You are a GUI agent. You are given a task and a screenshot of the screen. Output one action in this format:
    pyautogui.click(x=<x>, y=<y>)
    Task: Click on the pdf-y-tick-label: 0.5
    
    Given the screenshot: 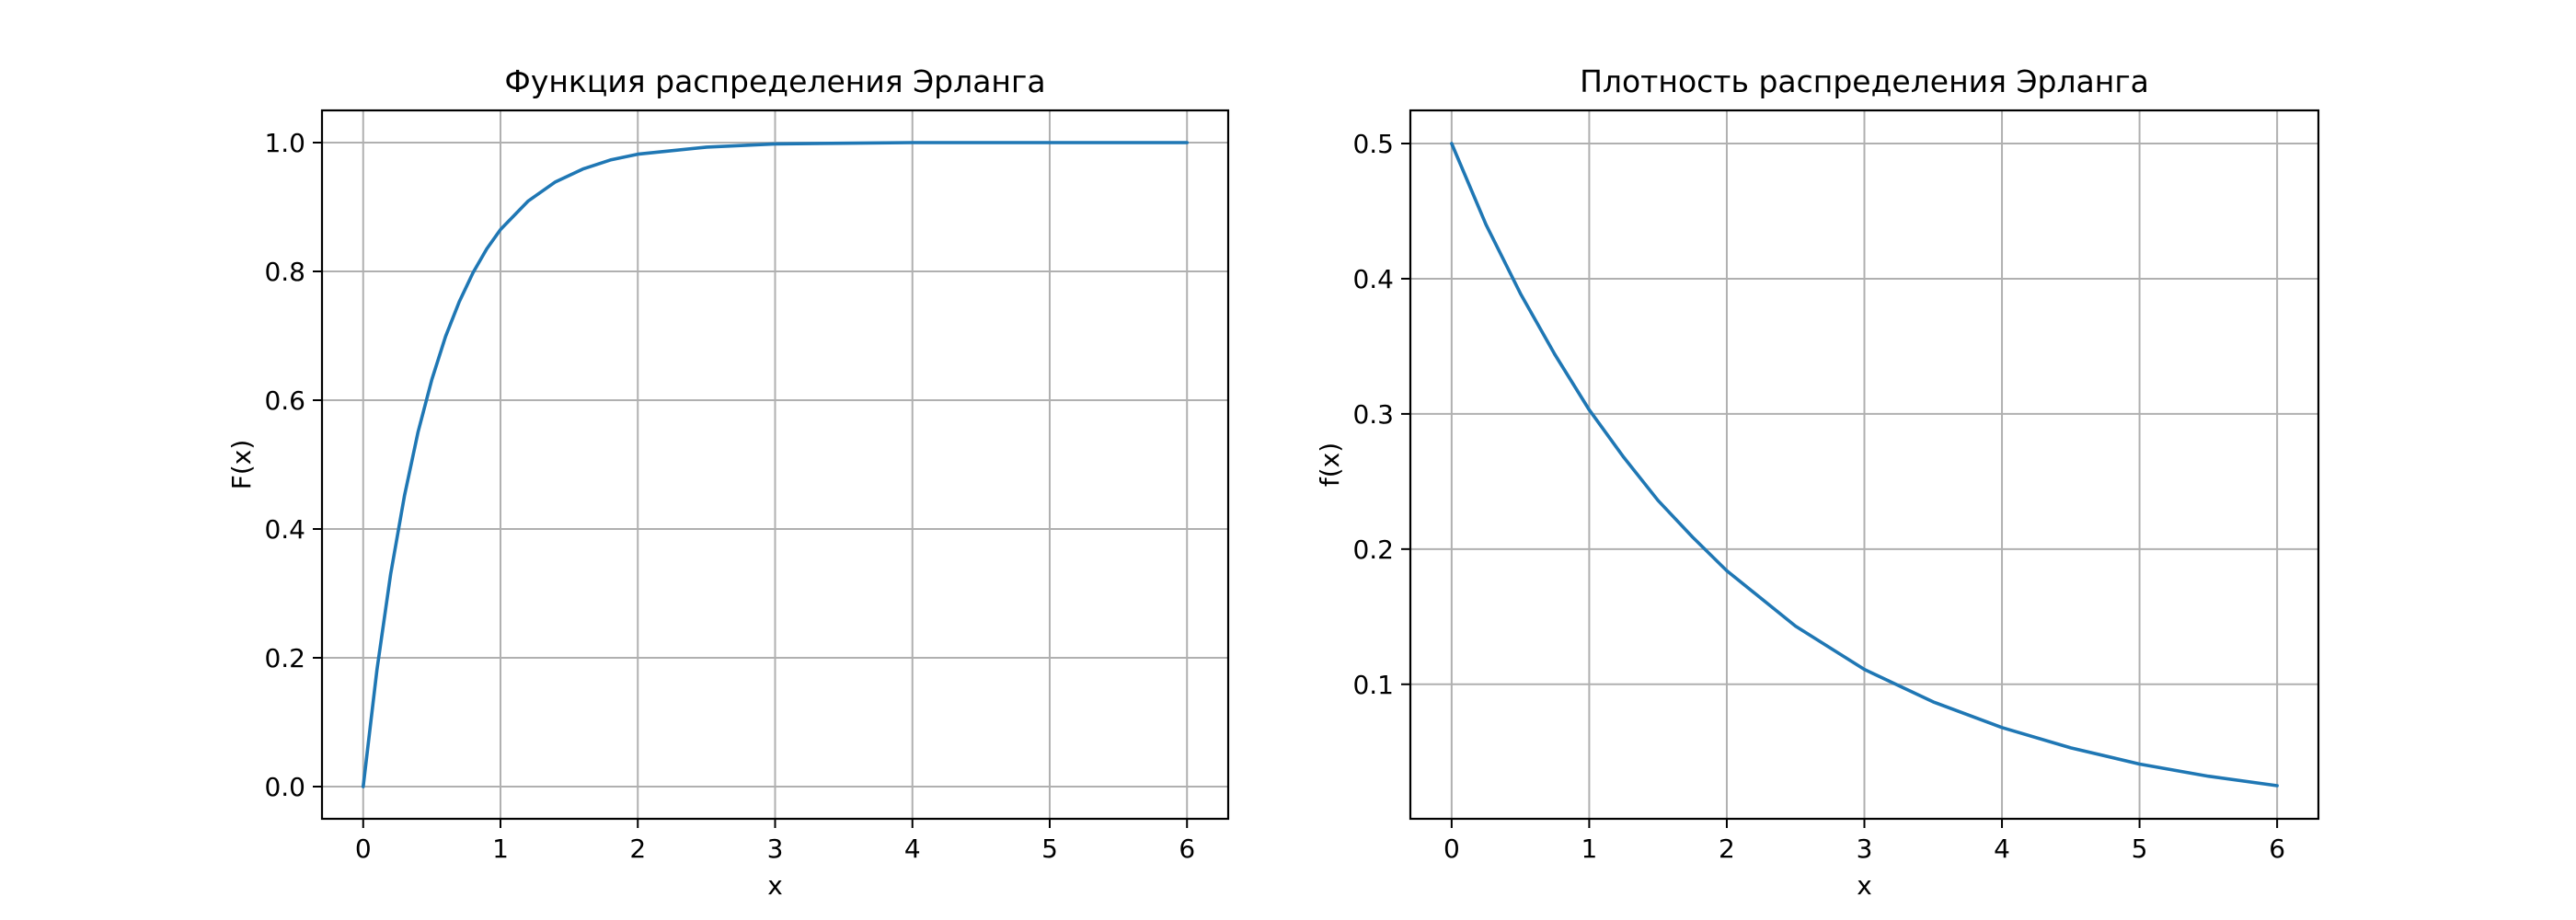 What is the action you would take?
    pyautogui.click(x=1373, y=144)
    